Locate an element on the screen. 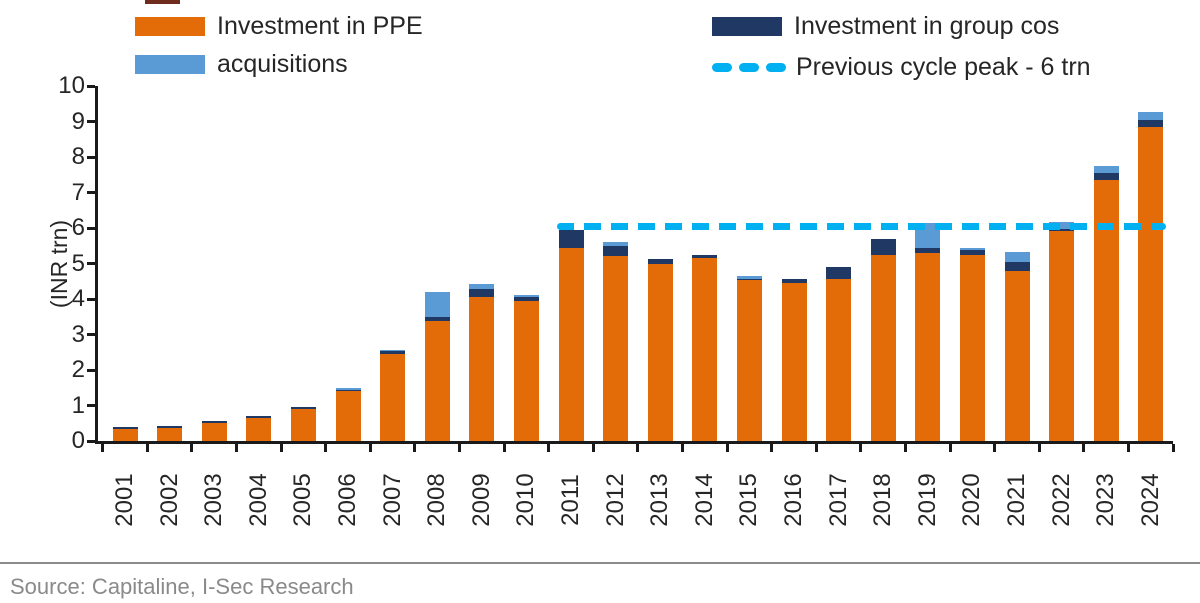 This screenshot has width=1200, height=603. bar-segment-2010-investment-in-group-cos is located at coordinates (526, 298).